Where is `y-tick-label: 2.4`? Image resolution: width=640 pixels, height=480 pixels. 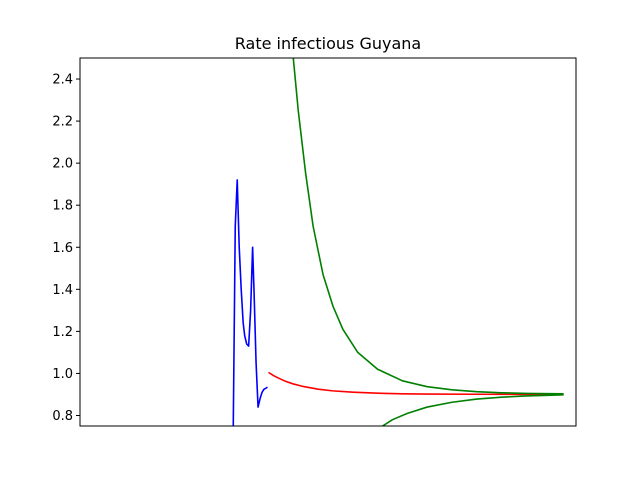
y-tick-label: 2.4 is located at coordinates (62, 80).